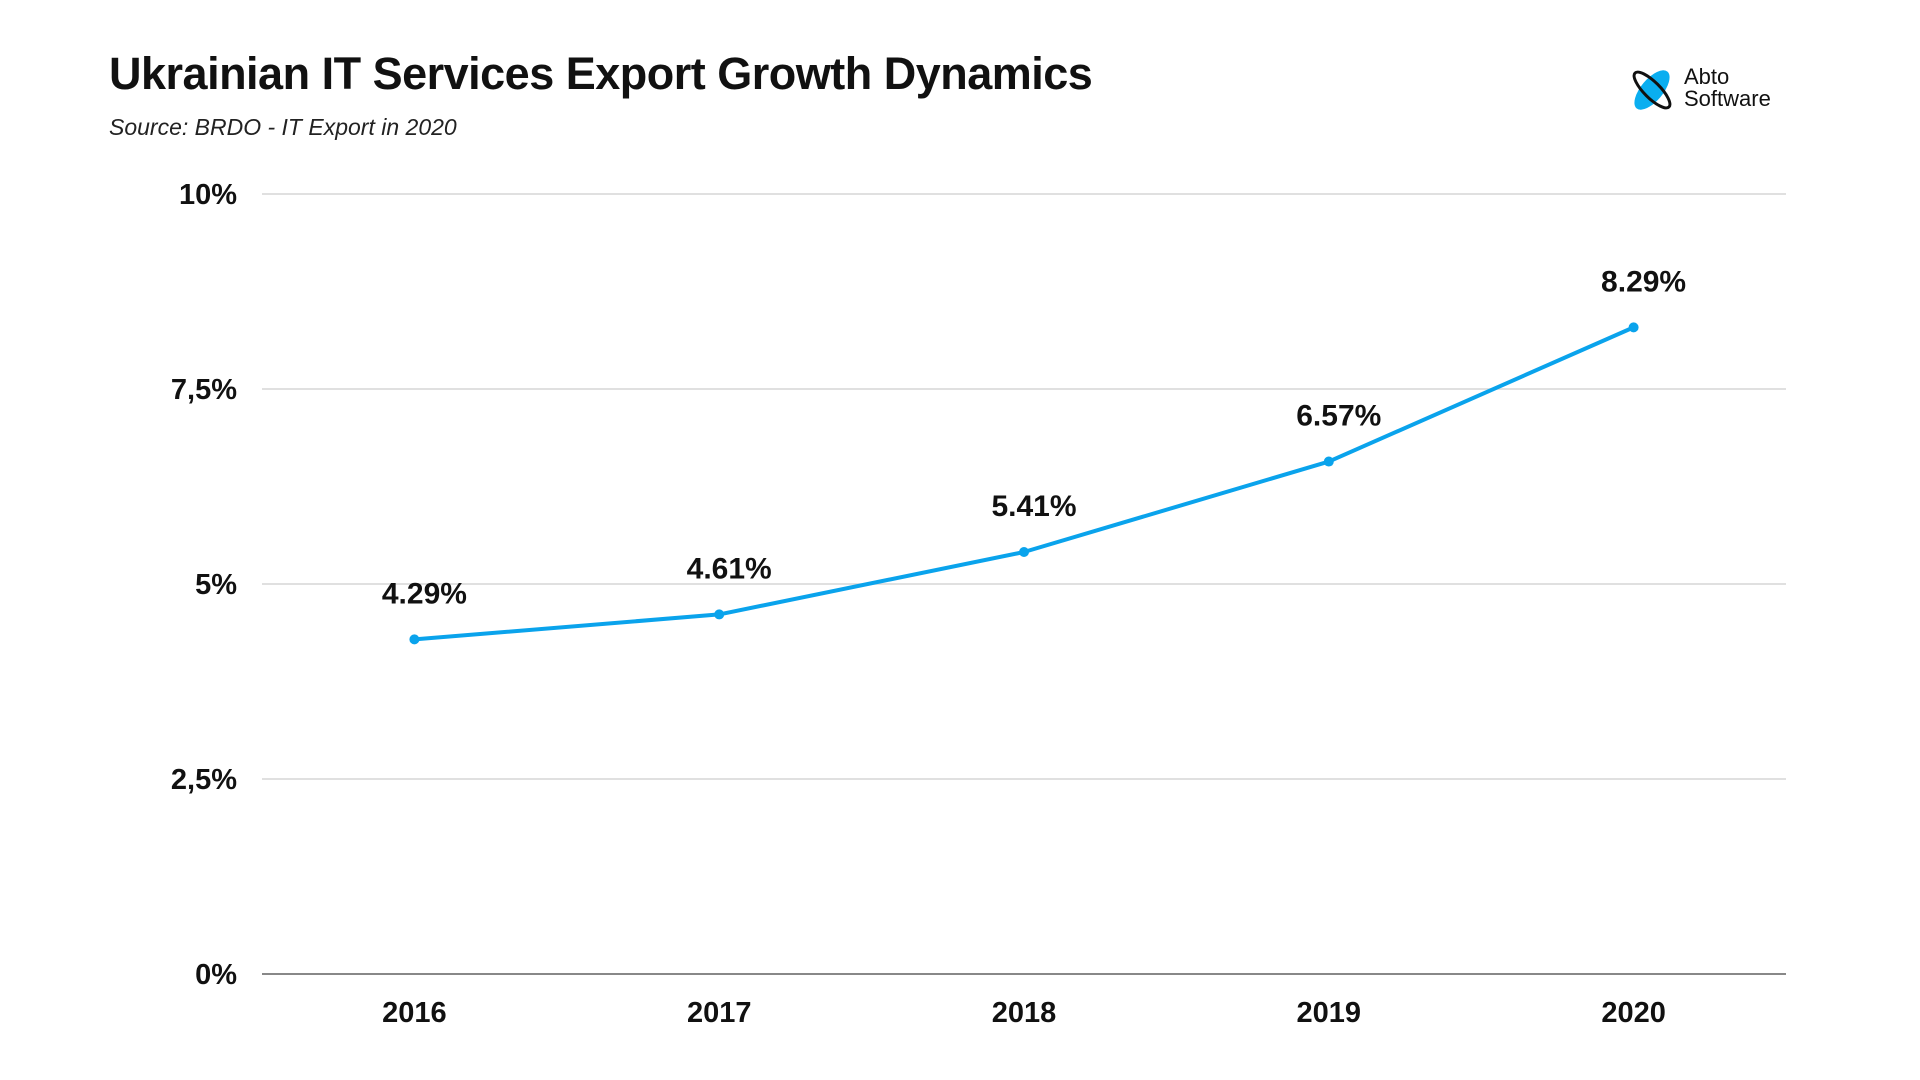 This screenshot has width=1920, height=1080. What do you see at coordinates (1329, 1013) in the screenshot?
I see `x-tick-label: 2019` at bounding box center [1329, 1013].